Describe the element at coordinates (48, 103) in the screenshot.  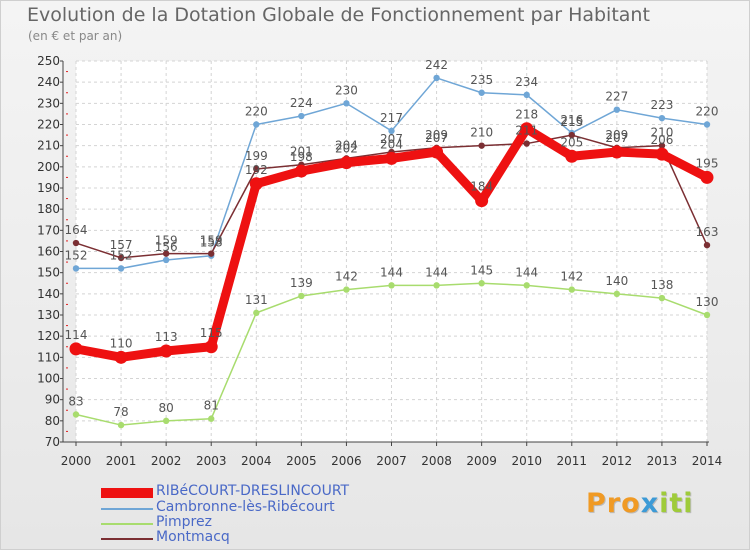
I see `y-tick-label: 230` at that location.